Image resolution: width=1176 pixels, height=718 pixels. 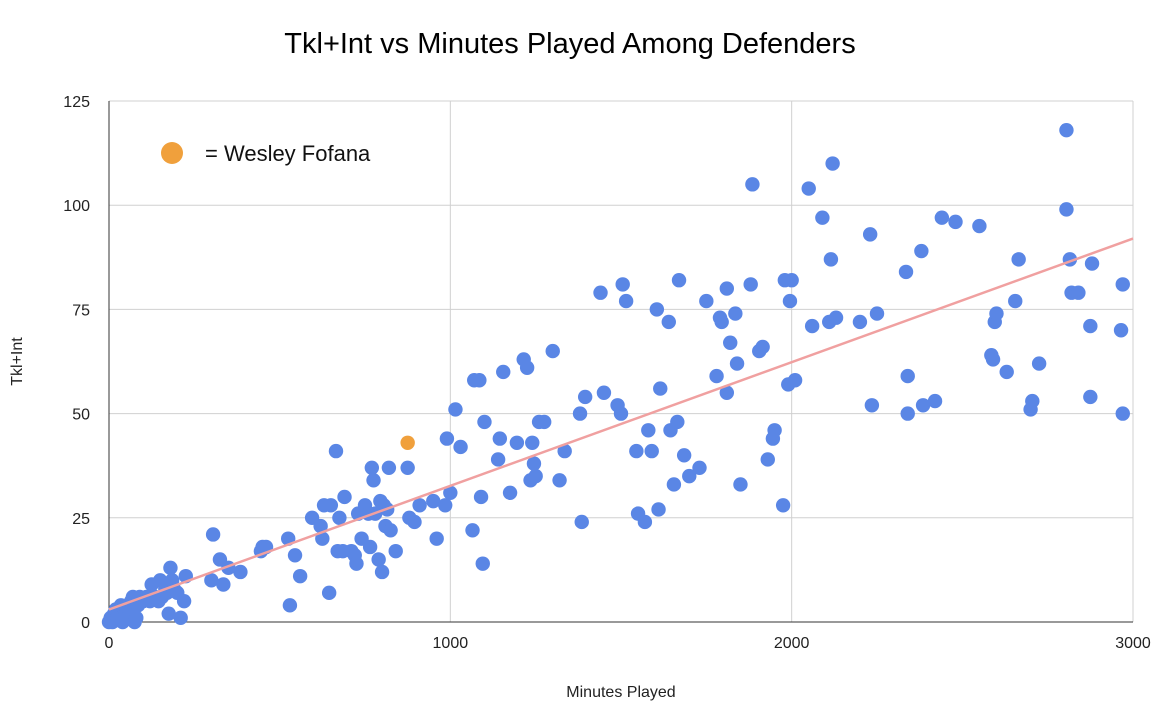 What do you see at coordinates (620, 692) in the screenshot?
I see `x-axis-label: Minutes Played` at bounding box center [620, 692].